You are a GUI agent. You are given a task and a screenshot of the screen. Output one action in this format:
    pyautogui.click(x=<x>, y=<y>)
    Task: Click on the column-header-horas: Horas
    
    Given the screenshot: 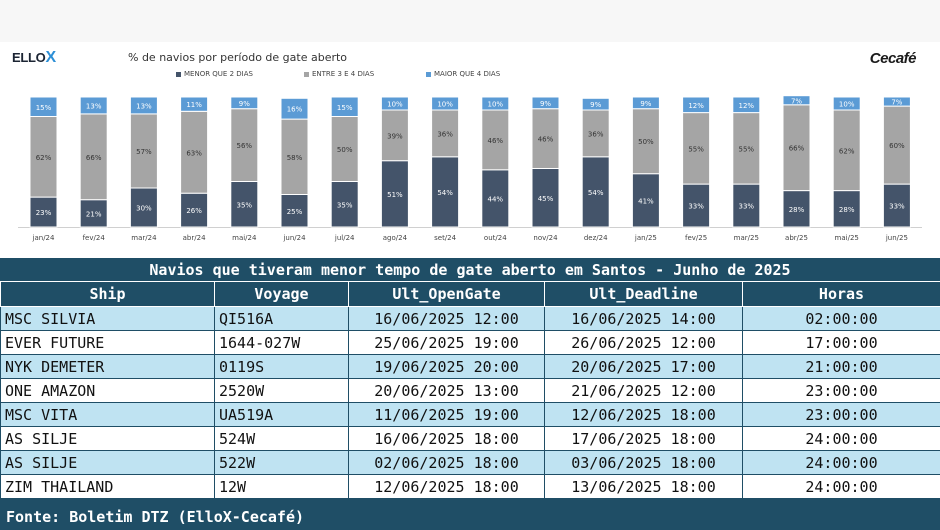 What is the action you would take?
    pyautogui.click(x=841, y=294)
    